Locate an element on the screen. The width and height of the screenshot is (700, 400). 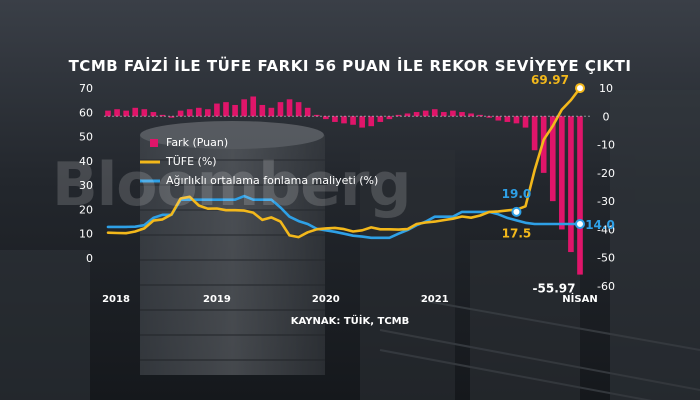
right-tick-label: 0 is located at coordinates (606, 116).